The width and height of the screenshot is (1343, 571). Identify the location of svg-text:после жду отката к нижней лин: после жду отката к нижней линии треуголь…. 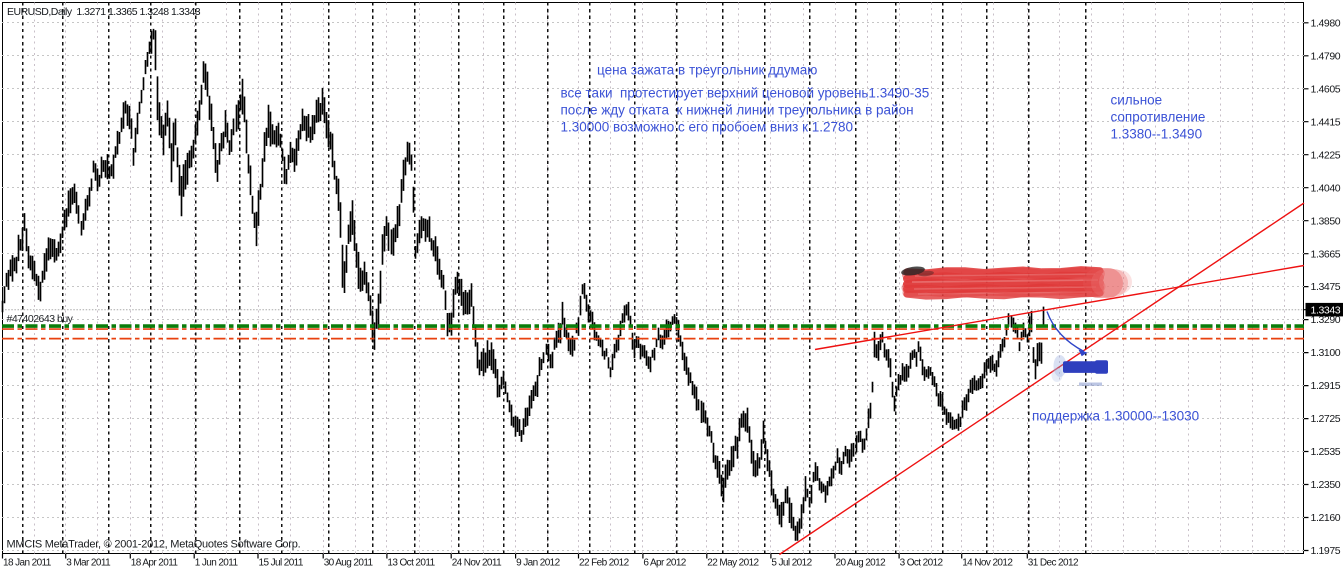
(737, 110).